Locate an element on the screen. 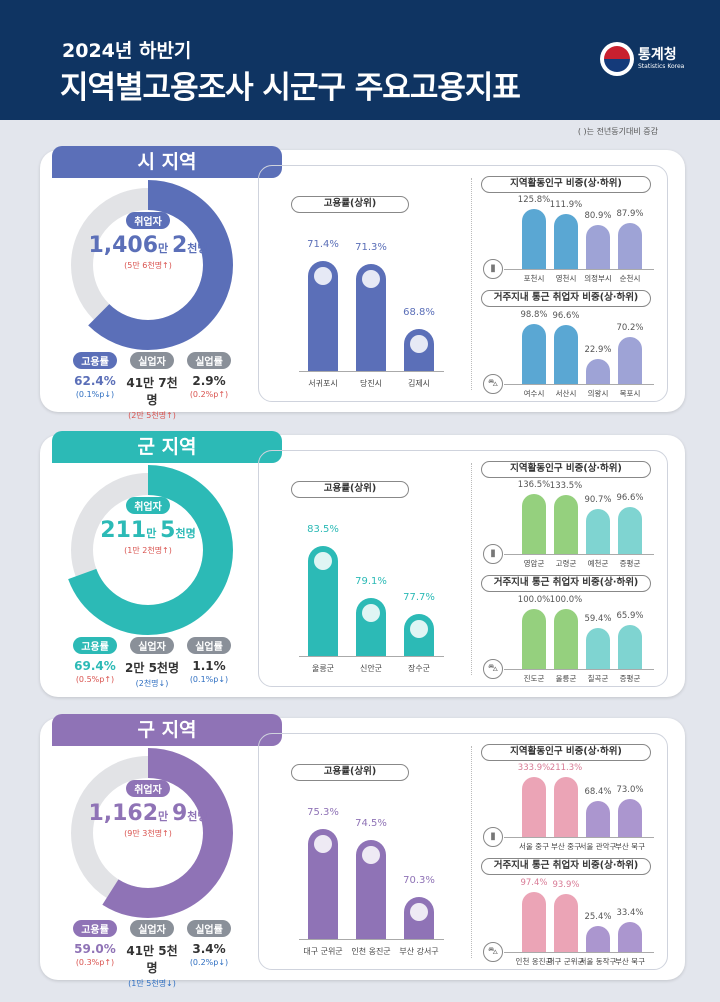 The height and width of the screenshot is (1002, 720). bar-label: 당진시 is located at coordinates (371, 383).